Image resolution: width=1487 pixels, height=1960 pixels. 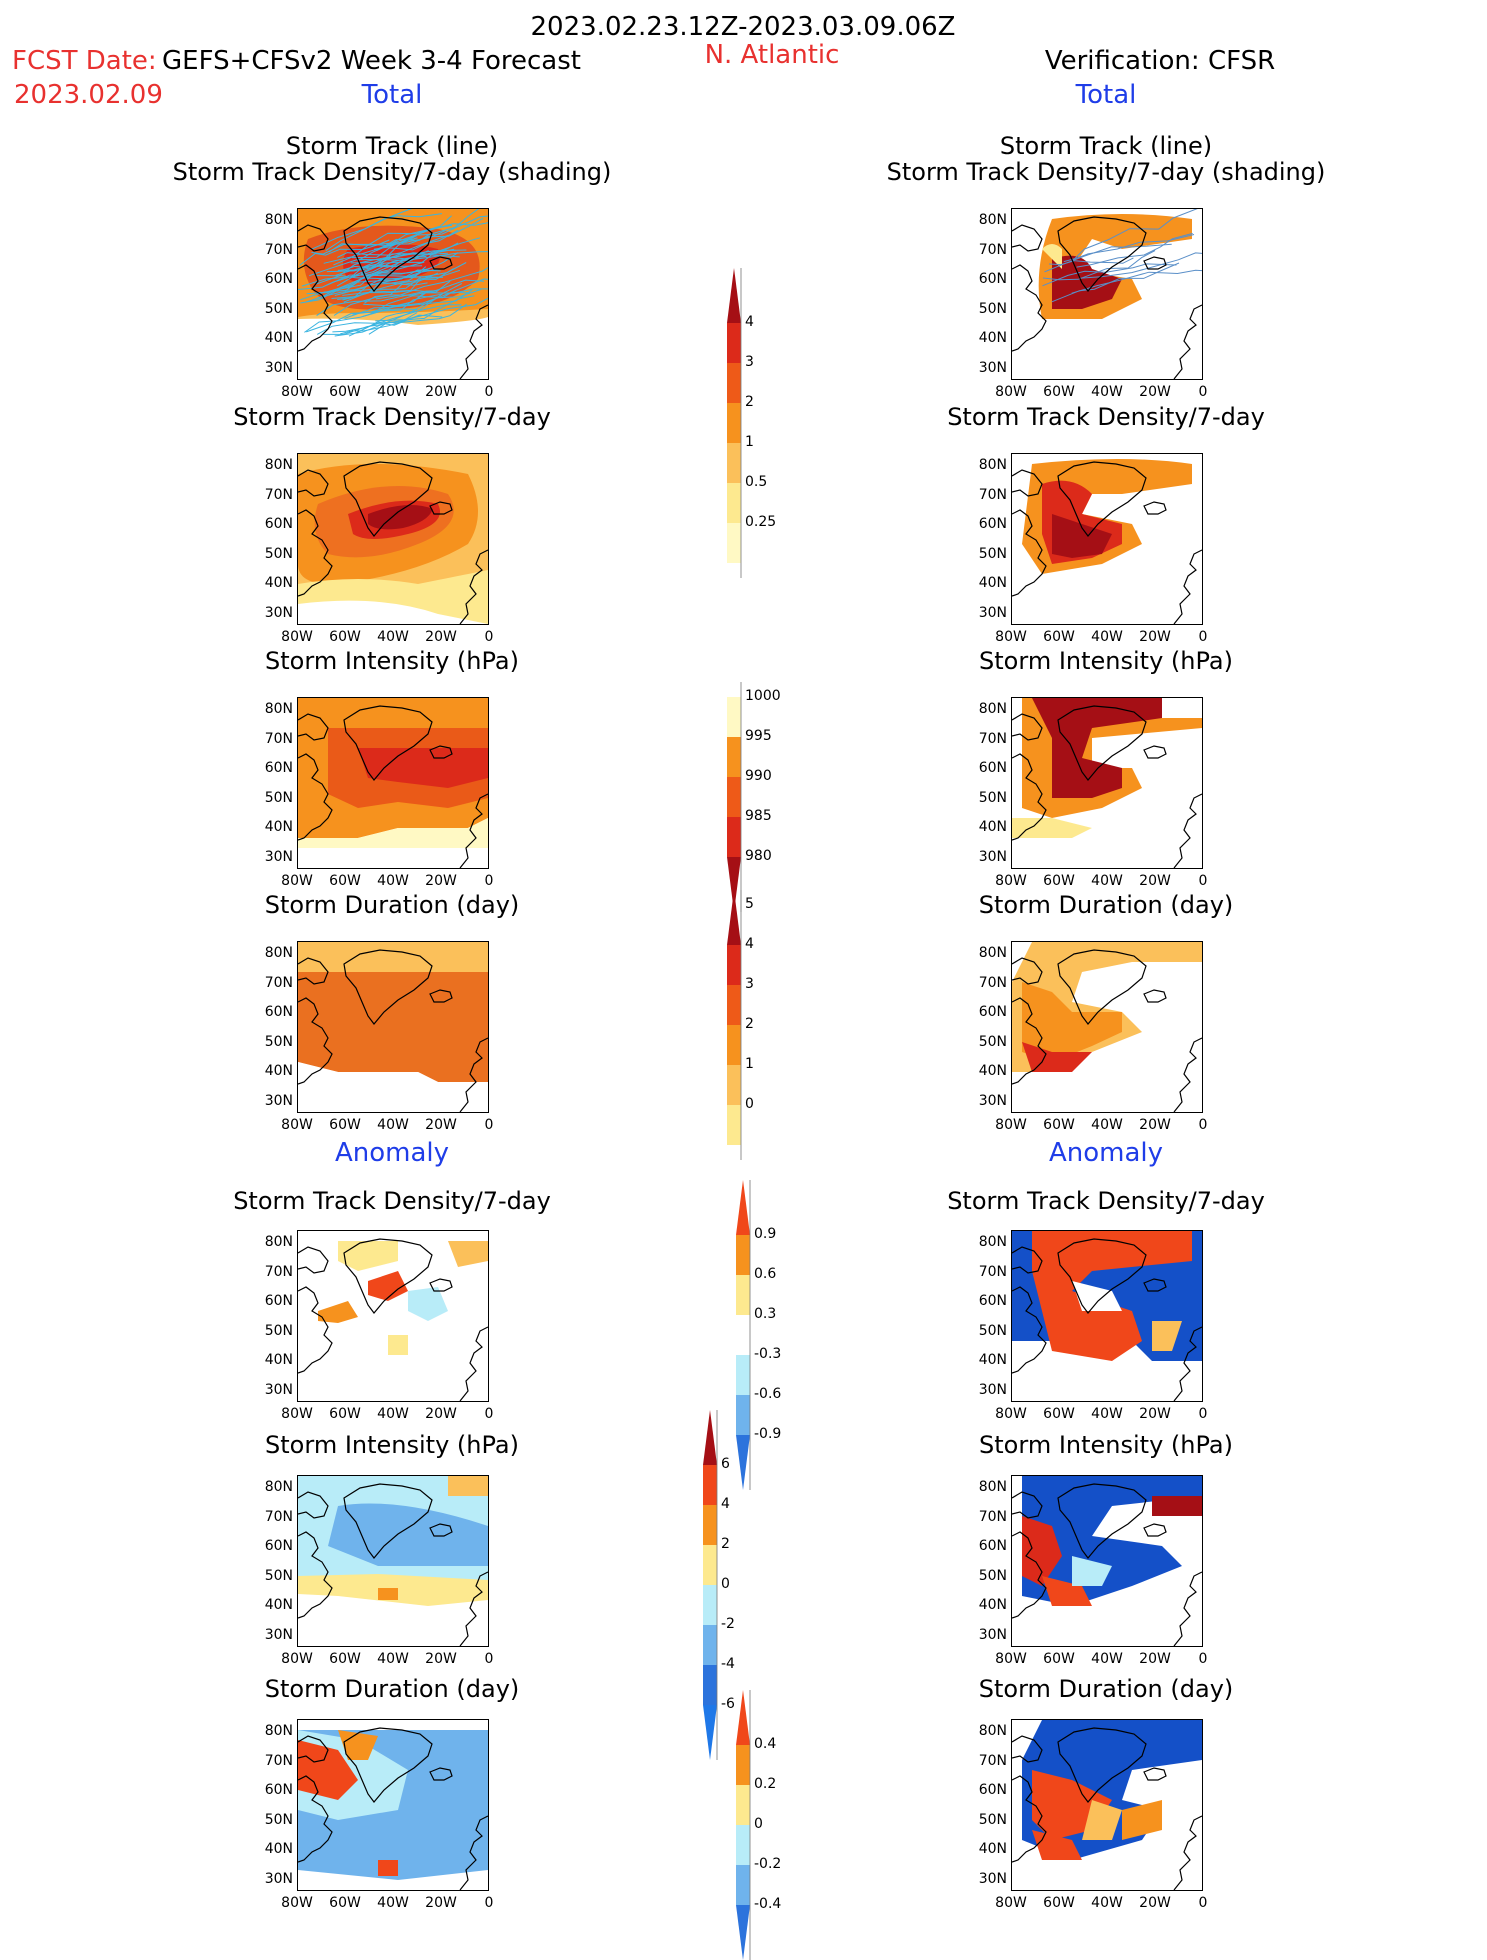 What do you see at coordinates (758, 776) in the screenshot?
I see `colorbar-label: 990` at bounding box center [758, 776].